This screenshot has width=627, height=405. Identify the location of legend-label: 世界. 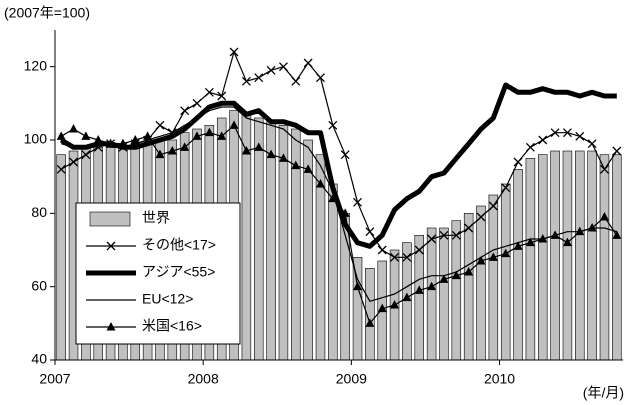
(156, 218).